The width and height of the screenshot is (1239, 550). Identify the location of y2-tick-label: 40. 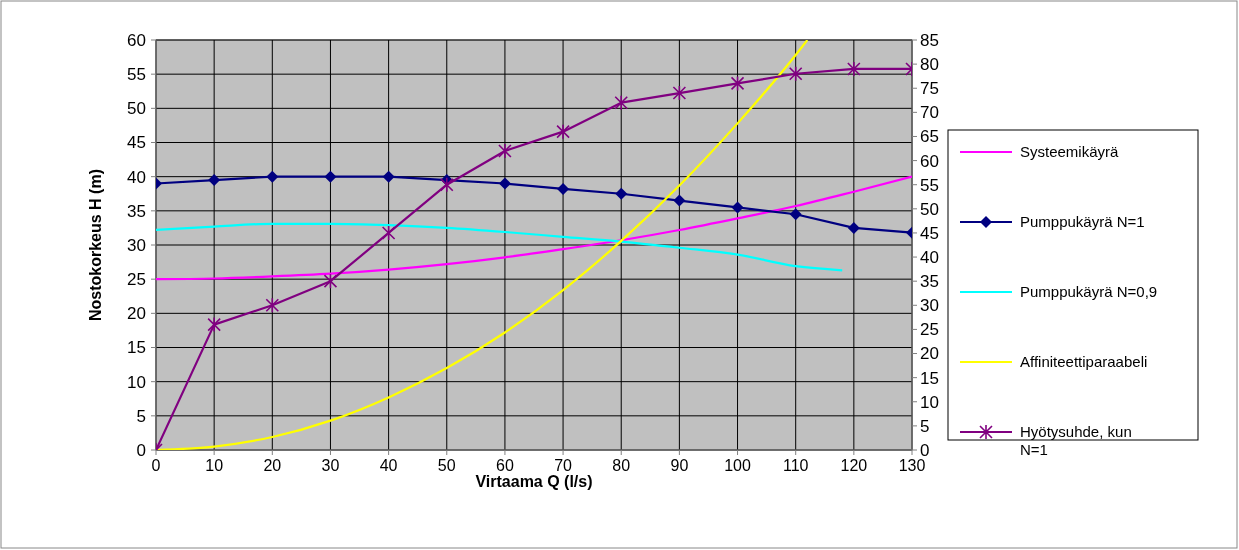
(929, 258).